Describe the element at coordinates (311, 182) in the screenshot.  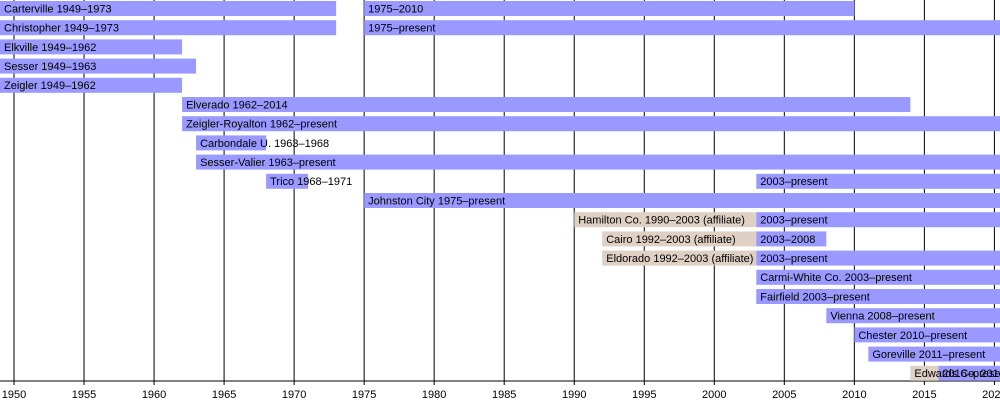
I see `bar-label: Trico 1968–1971` at that location.